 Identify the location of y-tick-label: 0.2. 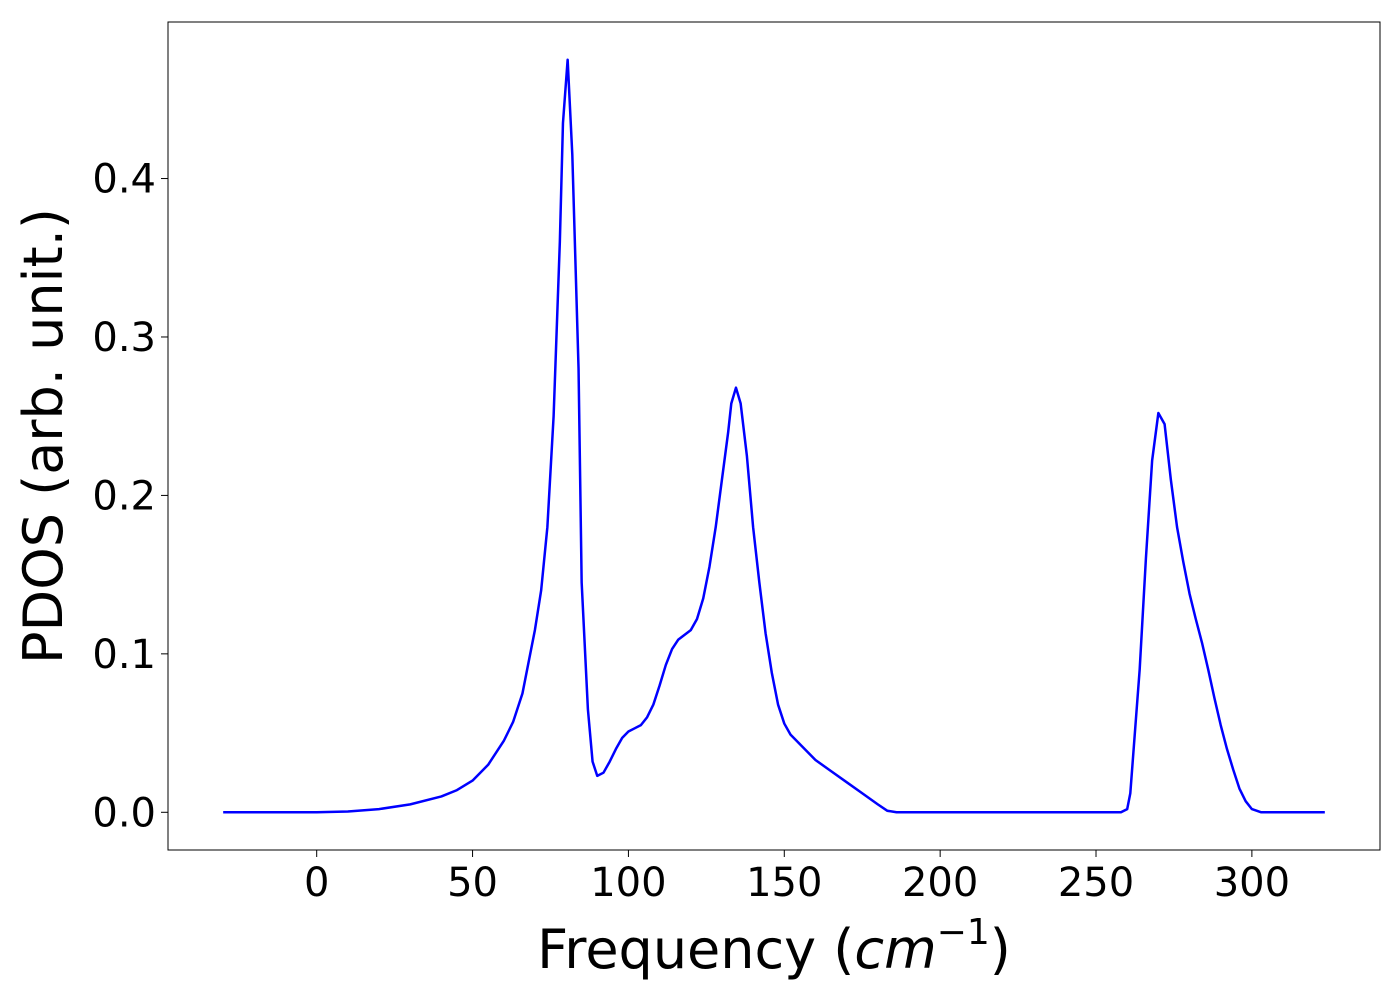
(124, 496).